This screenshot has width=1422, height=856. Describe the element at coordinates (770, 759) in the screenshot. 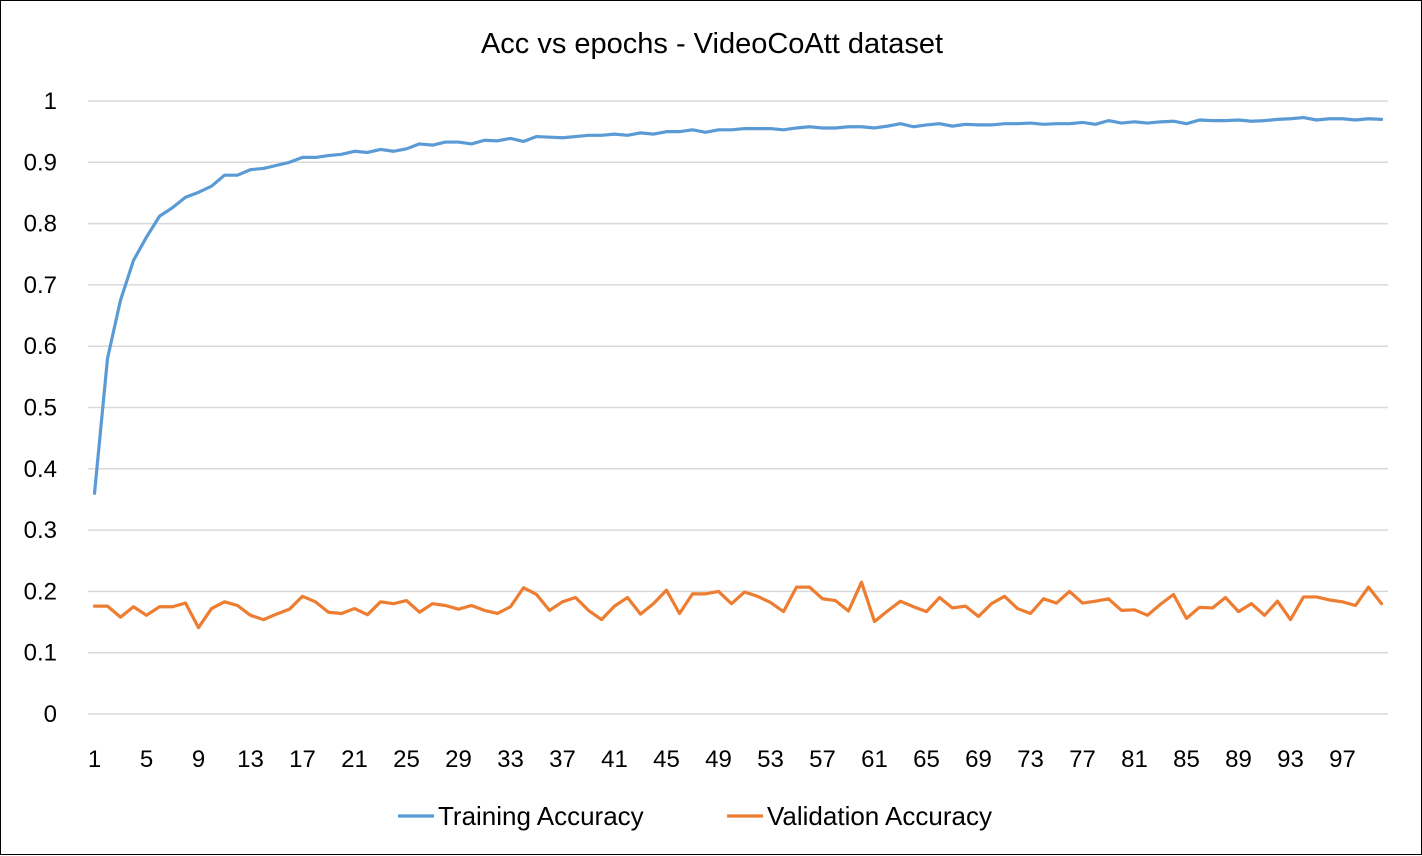

I see `x-tick-label: 53` at that location.